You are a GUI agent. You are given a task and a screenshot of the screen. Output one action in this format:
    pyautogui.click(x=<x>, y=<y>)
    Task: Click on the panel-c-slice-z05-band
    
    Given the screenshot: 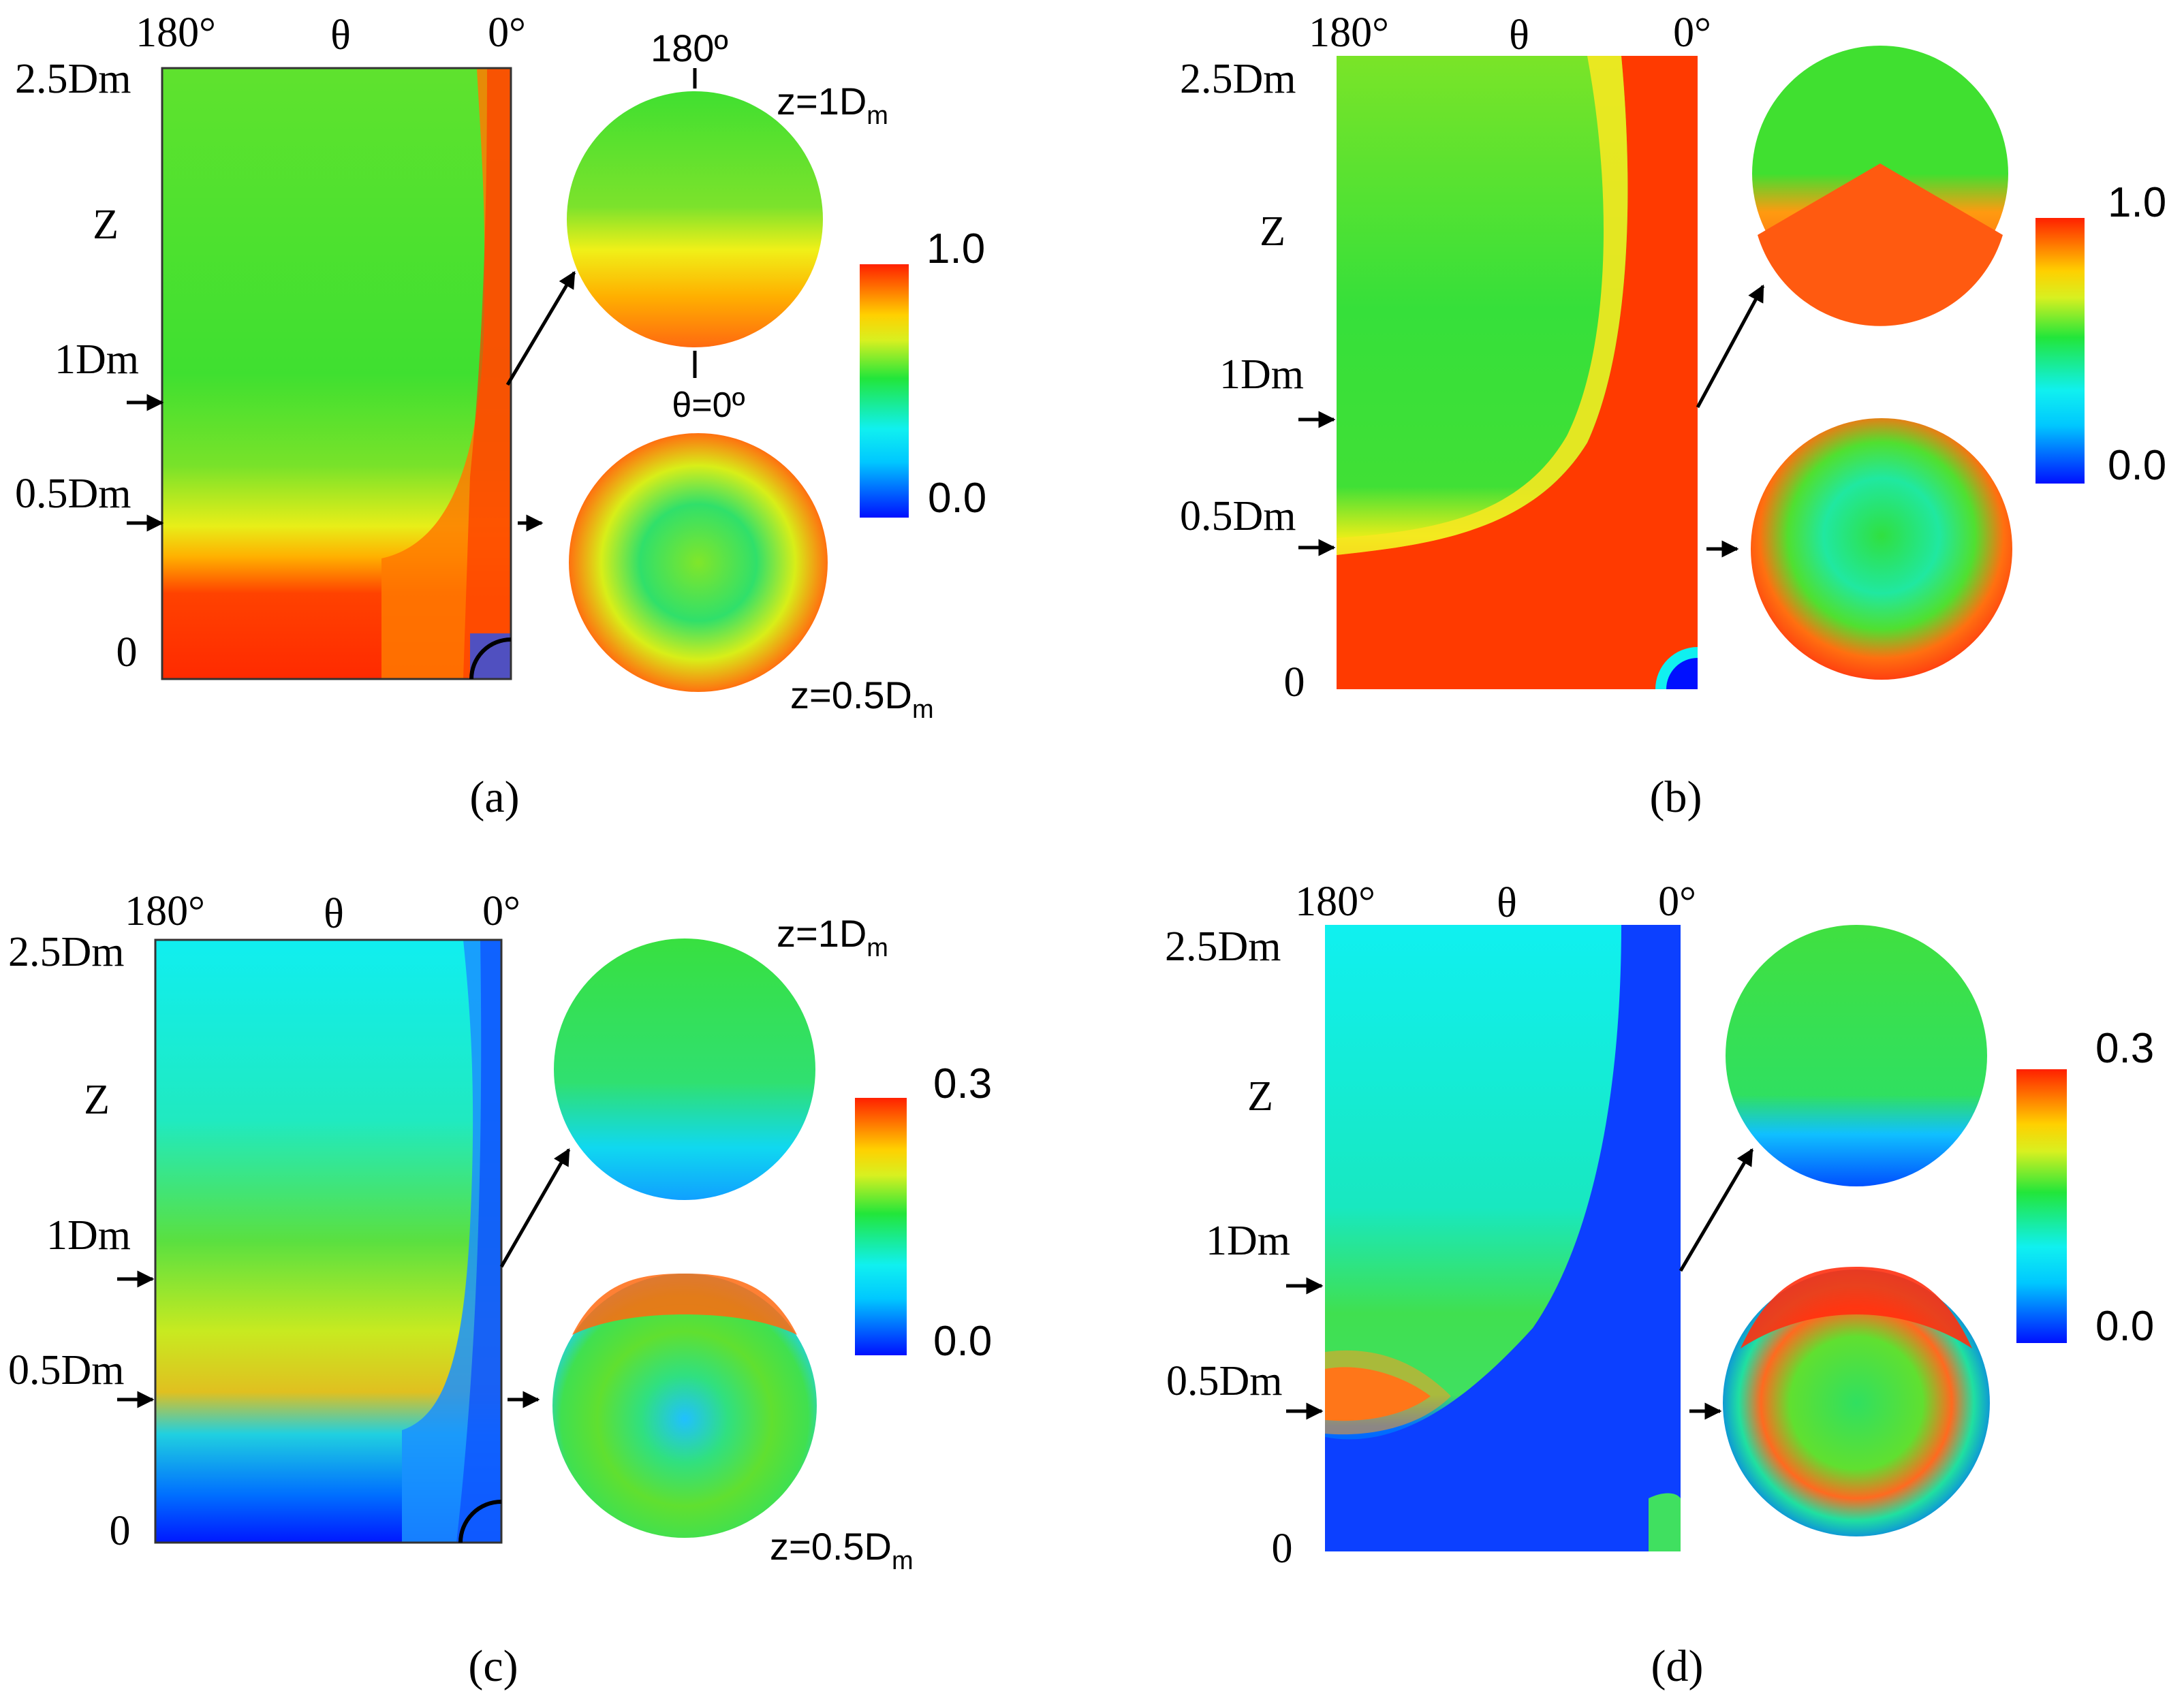 What is the action you would take?
    pyautogui.click(x=684, y=1304)
    